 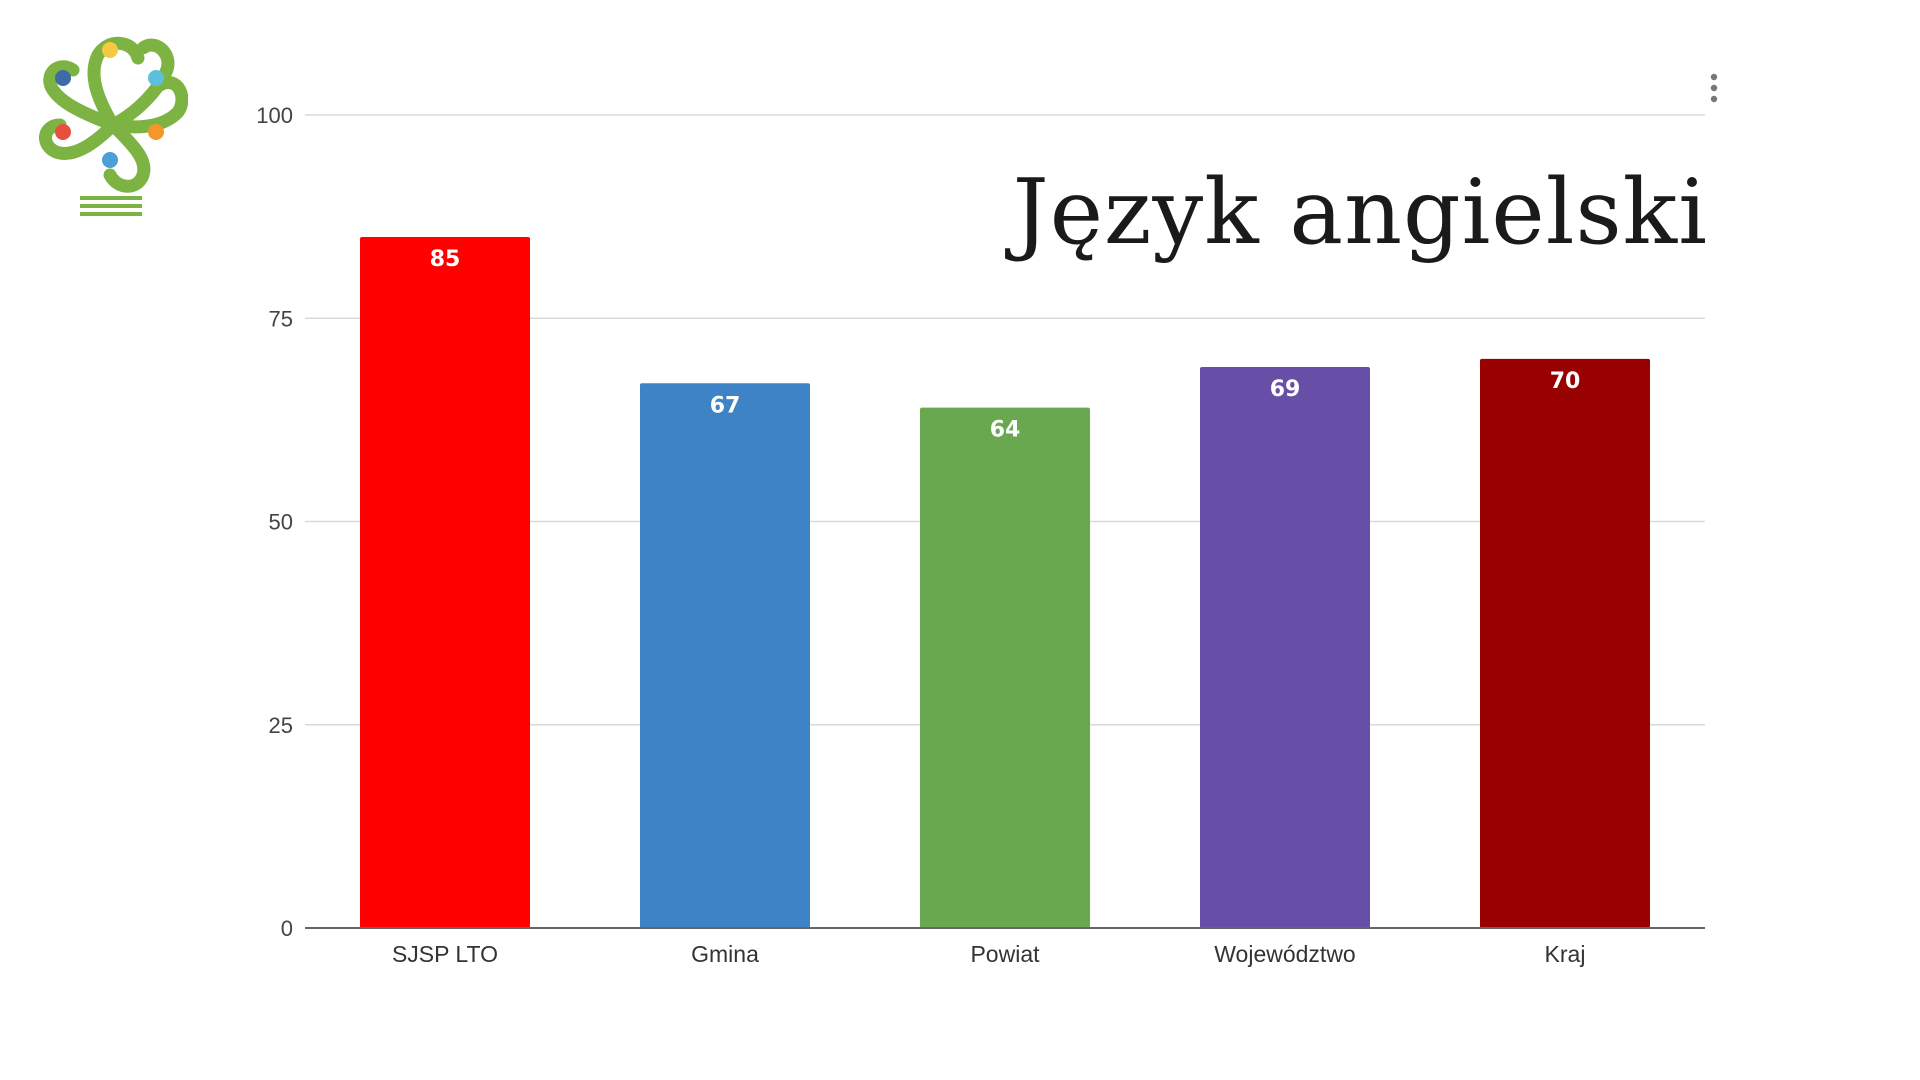 I want to click on y-tick-label: 100, so click(x=274, y=115).